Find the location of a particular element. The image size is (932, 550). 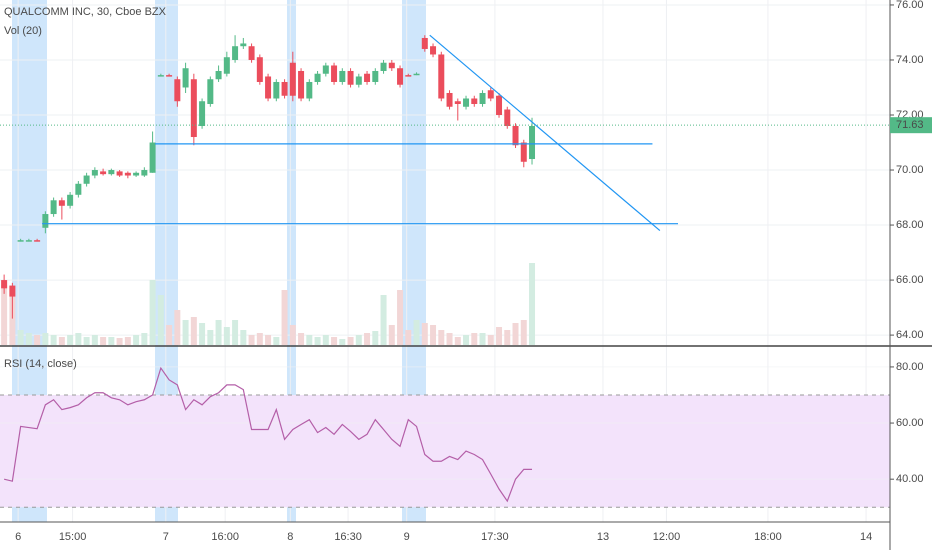

x-tick-label: 16:30 is located at coordinates (348, 537).